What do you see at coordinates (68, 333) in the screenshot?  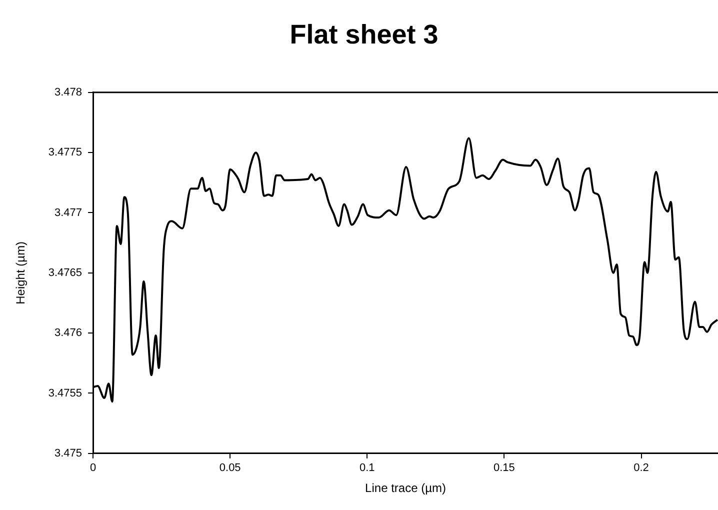 I see `y-tick-label: 3.476` at bounding box center [68, 333].